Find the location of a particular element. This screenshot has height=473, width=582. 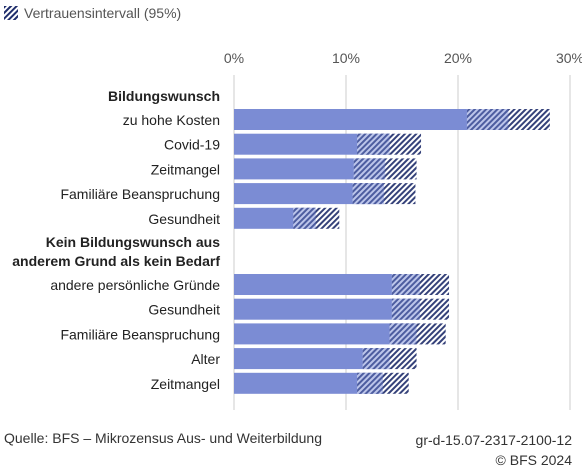

x-tick-label: 0% is located at coordinates (234, 58).